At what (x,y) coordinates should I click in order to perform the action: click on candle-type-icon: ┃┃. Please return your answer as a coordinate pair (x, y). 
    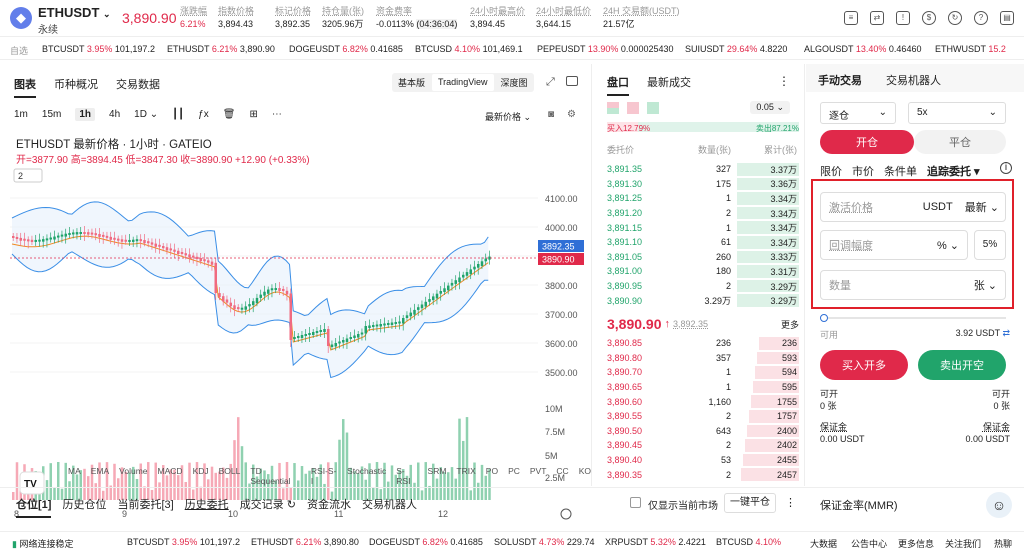
    Looking at the image, I should click on (178, 114).